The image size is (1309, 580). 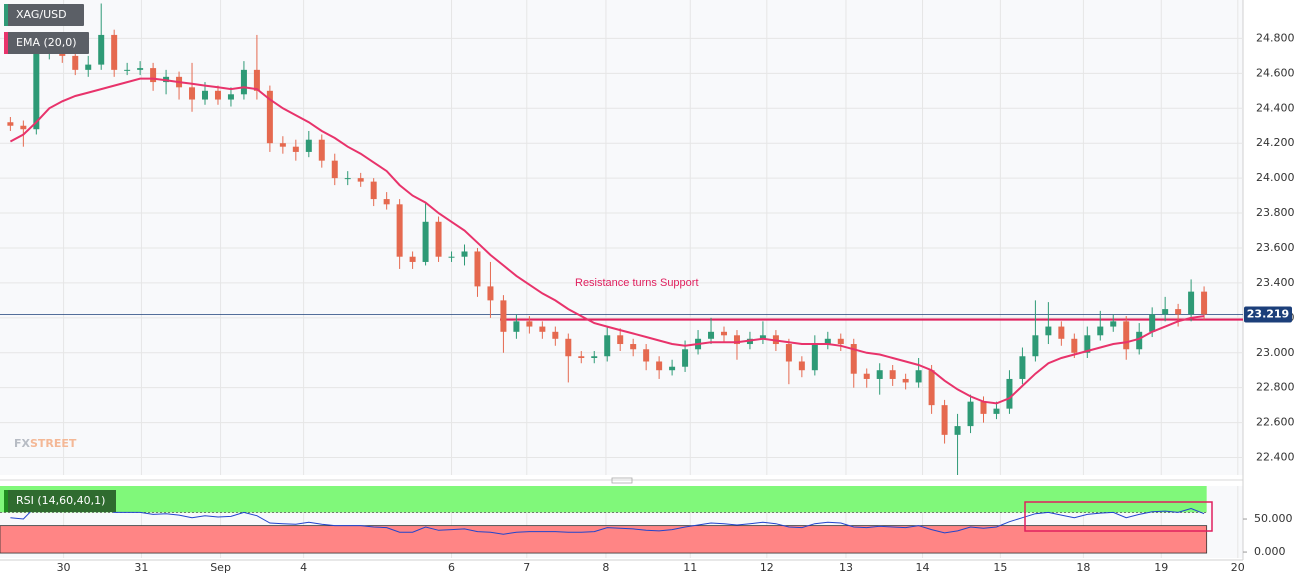 I want to click on x-tick-label: 19, so click(x=1161, y=567).